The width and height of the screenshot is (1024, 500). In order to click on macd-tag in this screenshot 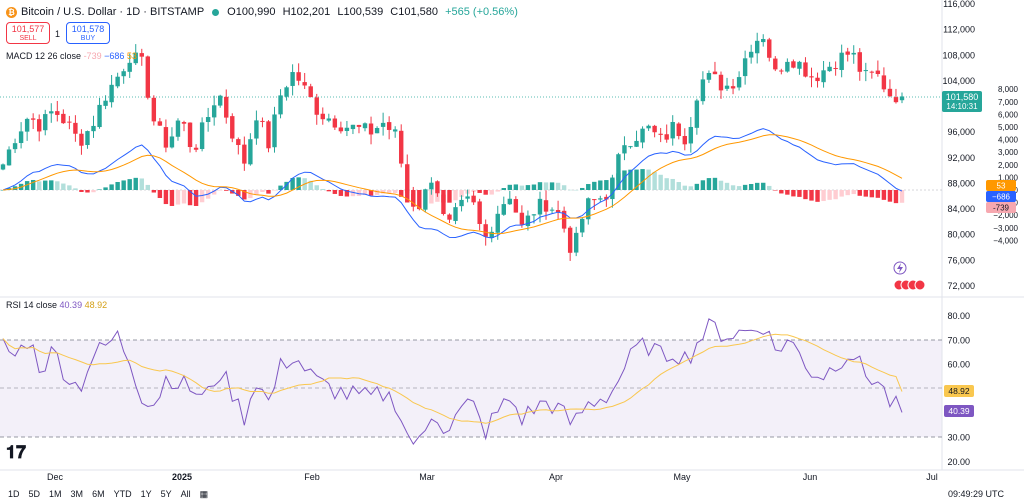, I will do `click(1001, 196)`.